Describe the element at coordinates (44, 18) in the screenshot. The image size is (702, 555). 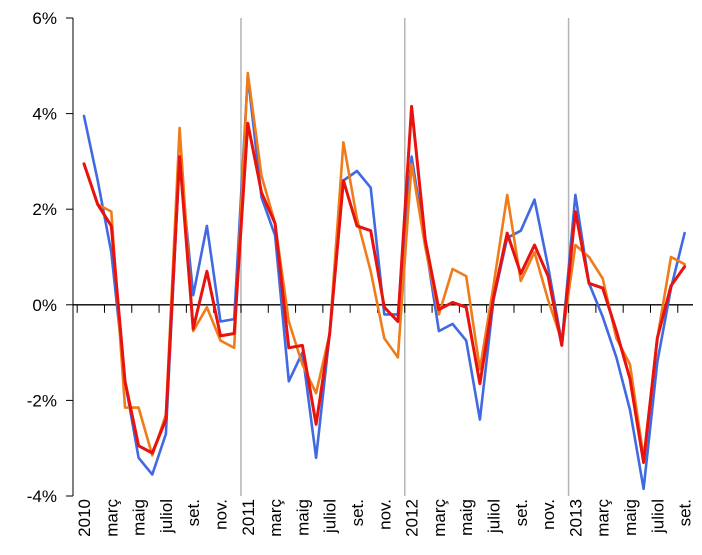
I see `y-tick-label: 6%` at that location.